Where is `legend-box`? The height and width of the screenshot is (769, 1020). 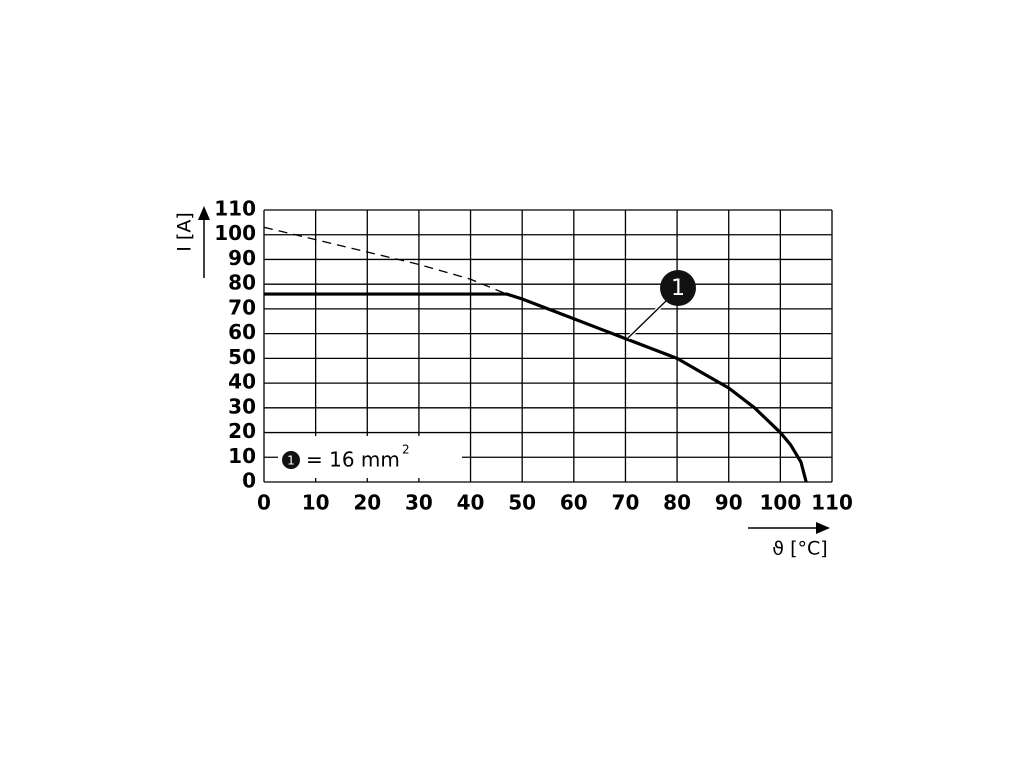
legend-box is located at coordinates (370, 457).